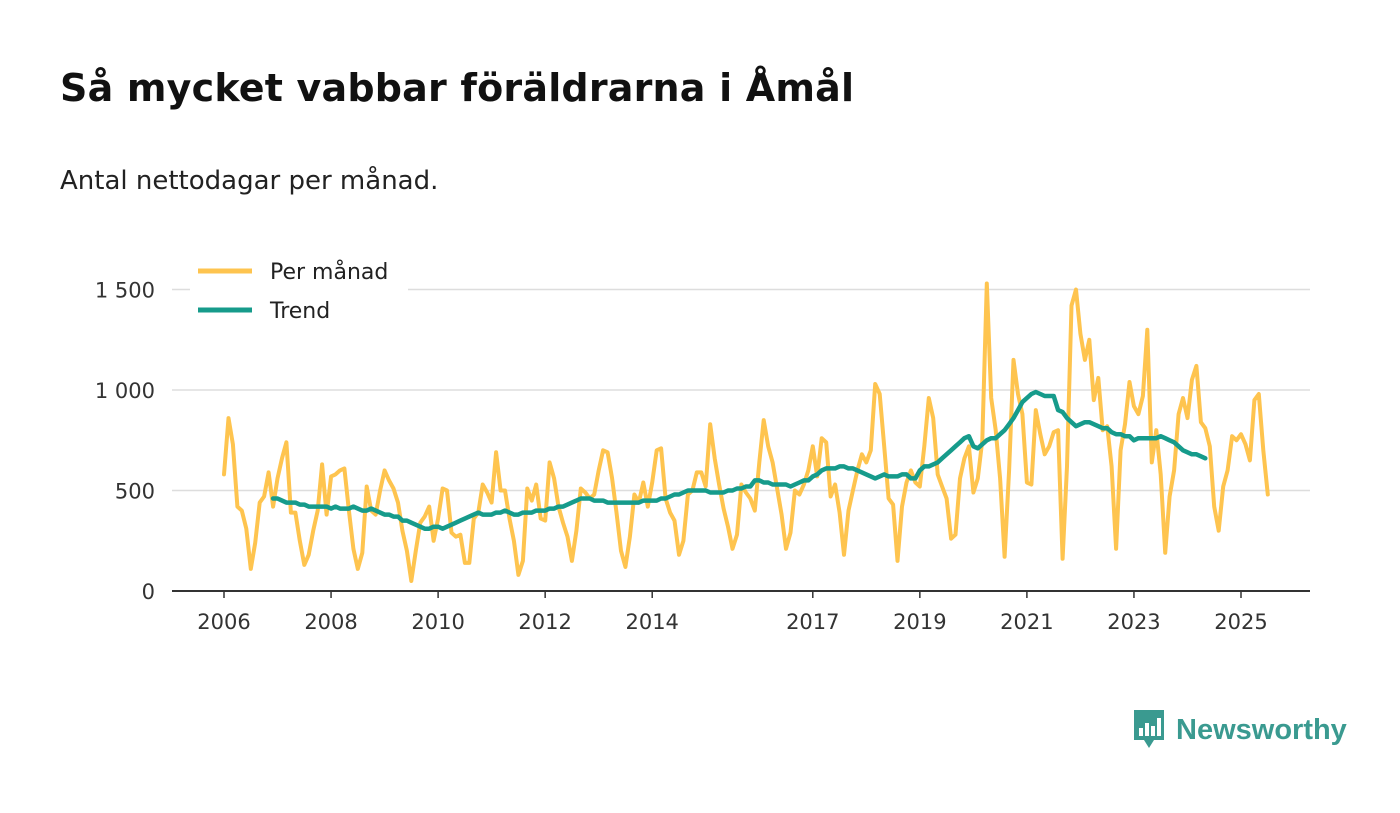 The image size is (1400, 813). I want to click on x-tick-label: 2019, so click(919, 622).